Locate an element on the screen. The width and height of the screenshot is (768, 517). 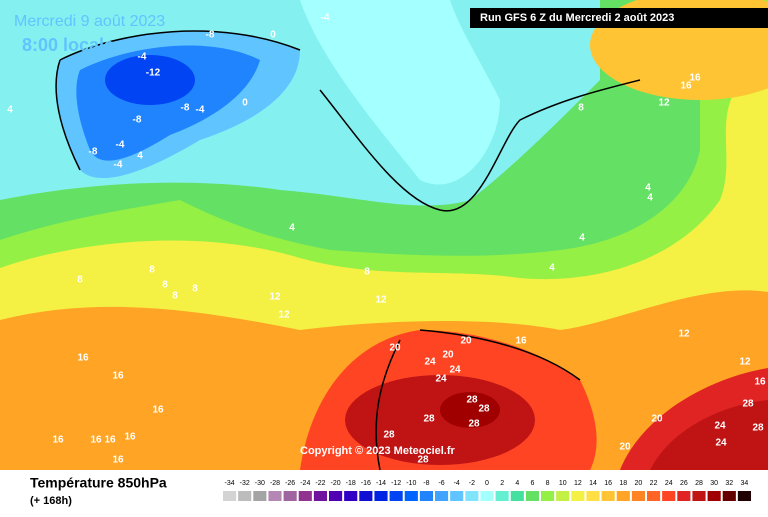
legend-label: -6 is located at coordinates (441, 483).